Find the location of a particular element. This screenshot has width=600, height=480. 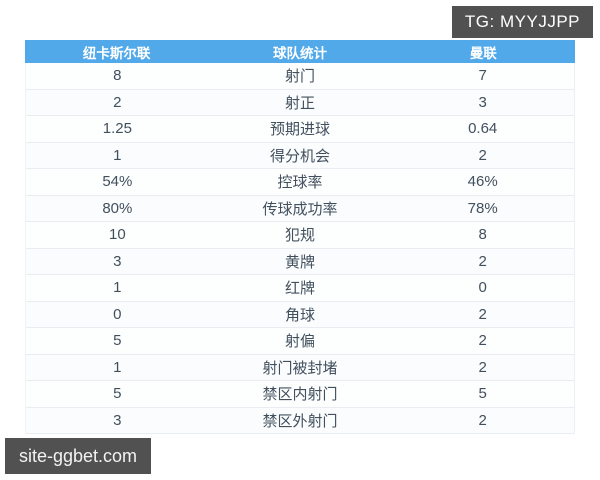

stat-label: 射偏 is located at coordinates (300, 342).